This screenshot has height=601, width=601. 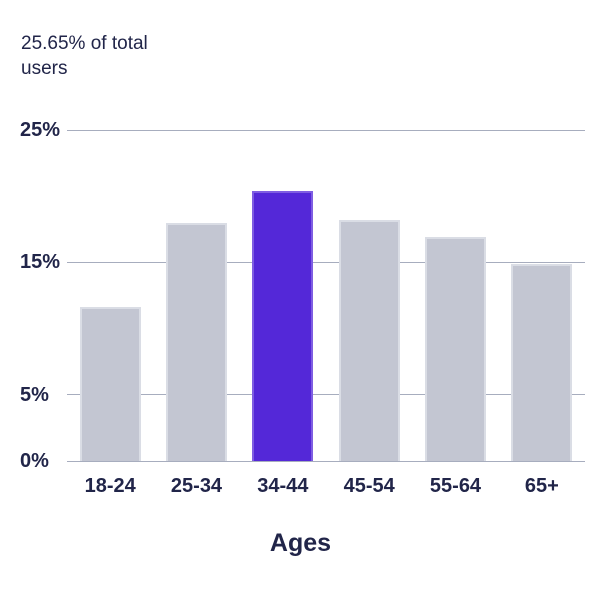 What do you see at coordinates (541, 486) in the screenshot?
I see `x-axis-tick-label: 65+` at bounding box center [541, 486].